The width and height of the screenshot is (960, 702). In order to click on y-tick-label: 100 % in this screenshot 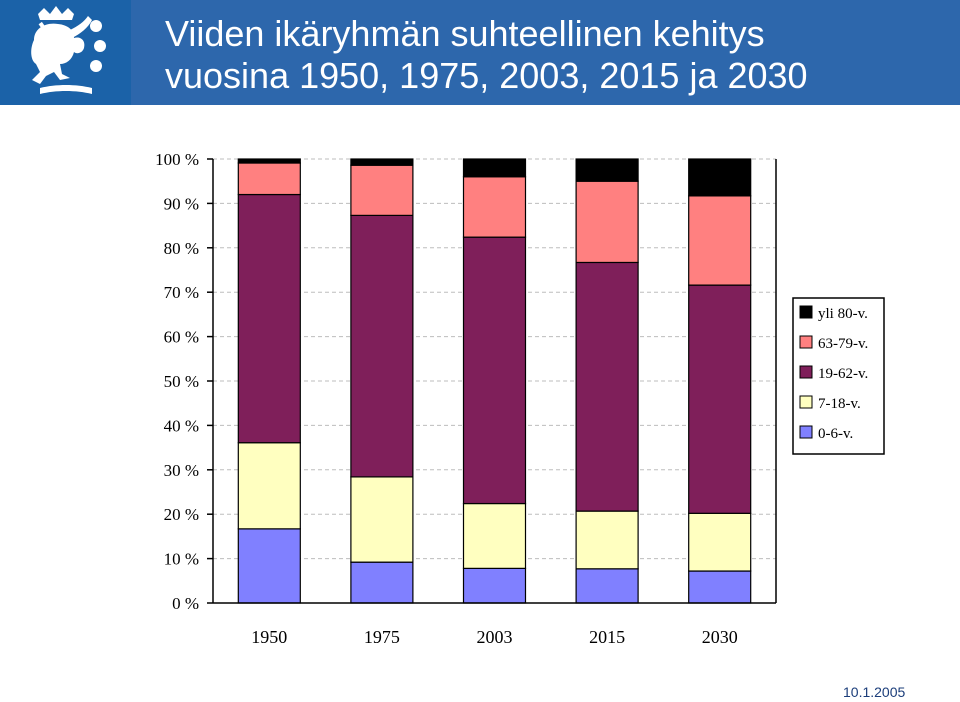, I will do `click(177, 159)`.